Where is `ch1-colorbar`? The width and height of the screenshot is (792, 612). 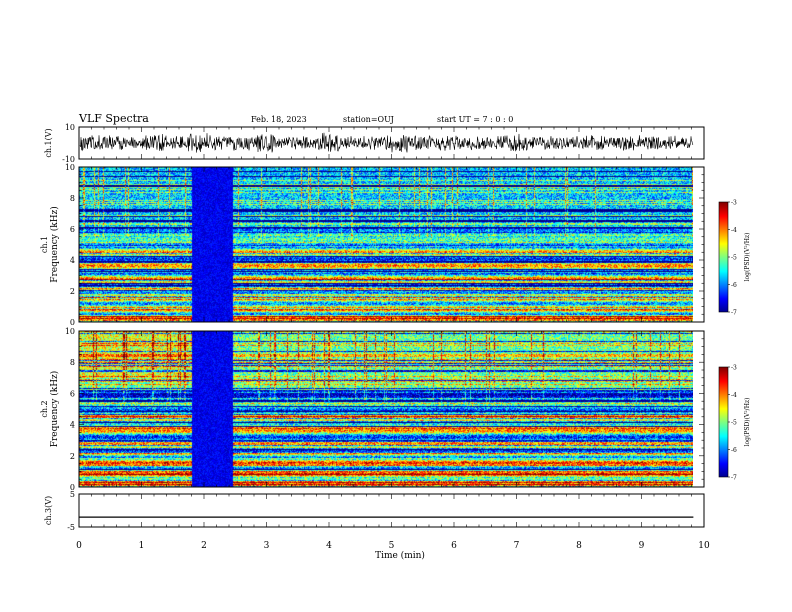 ch1-colorbar is located at coordinates (723, 257).